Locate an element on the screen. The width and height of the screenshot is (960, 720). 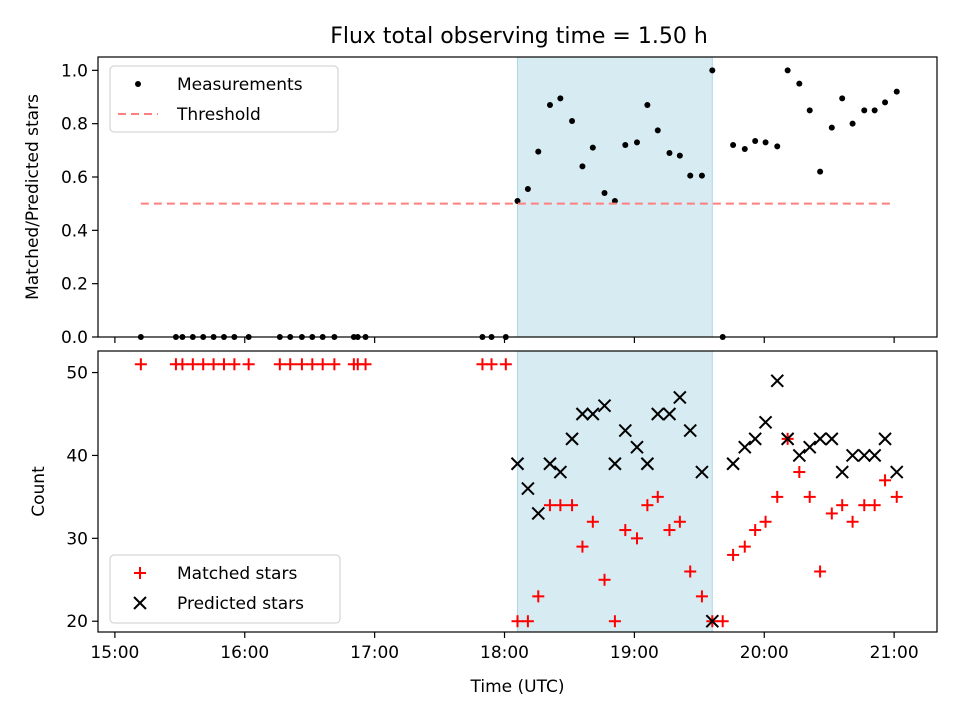
x-tick-label: 17:00 is located at coordinates (374, 653).